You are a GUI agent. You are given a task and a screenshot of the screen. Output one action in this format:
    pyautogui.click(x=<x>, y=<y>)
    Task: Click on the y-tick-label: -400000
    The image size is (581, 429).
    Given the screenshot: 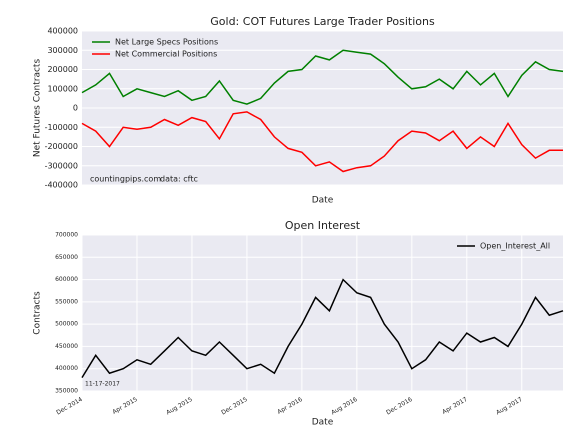 What is the action you would take?
    pyautogui.click(x=61, y=185)
    